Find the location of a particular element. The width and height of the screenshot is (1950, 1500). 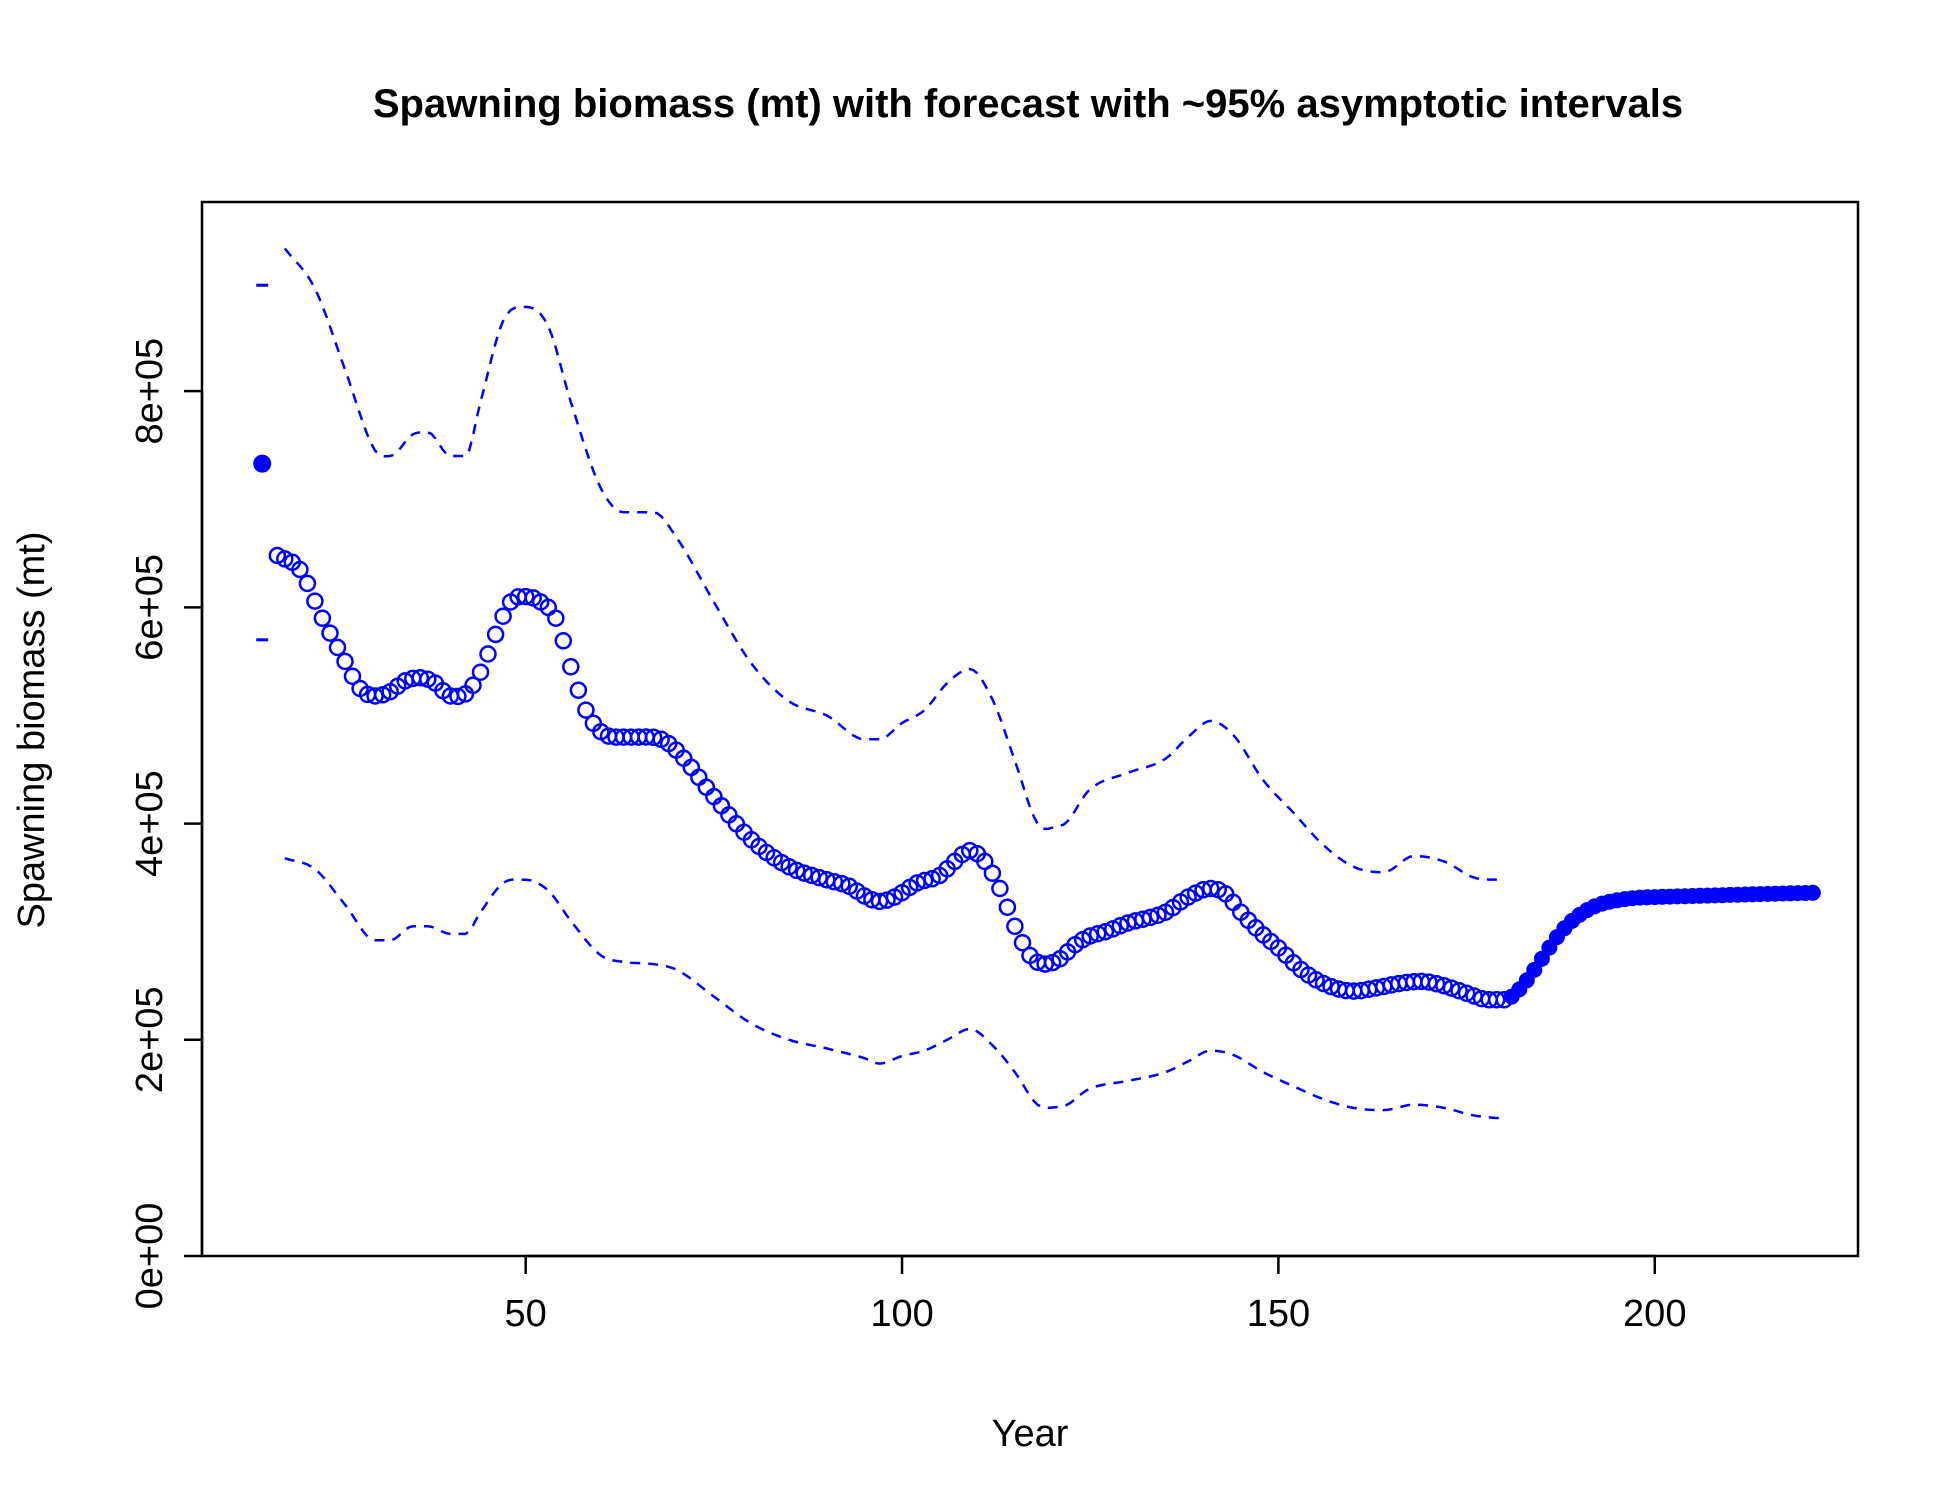

y-axis: 0e+00 2e+05 4e+05 6e+05 8e+05 is located at coordinates (166, 824).